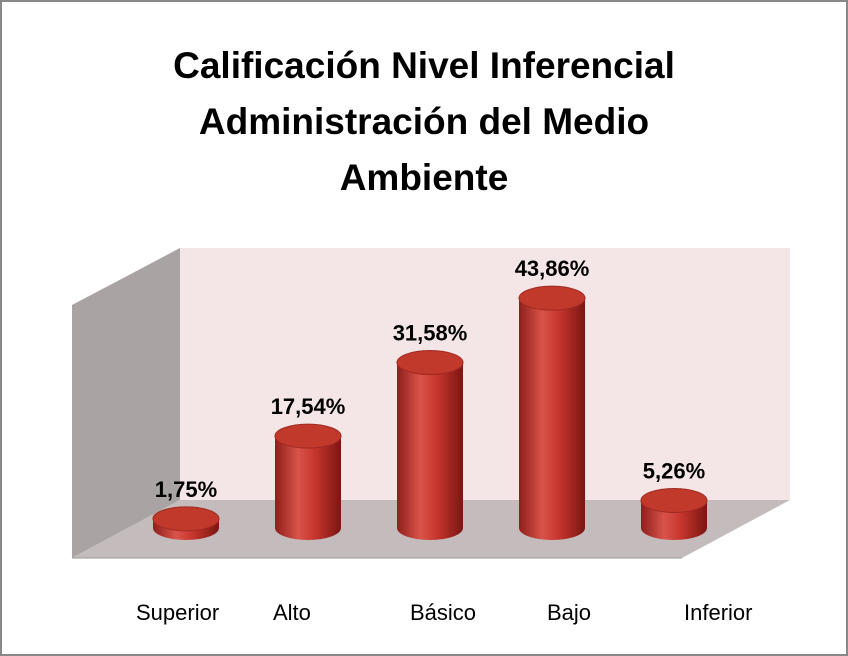 This screenshot has width=848, height=656. I want to click on value-label: 31,58%, so click(430, 333).